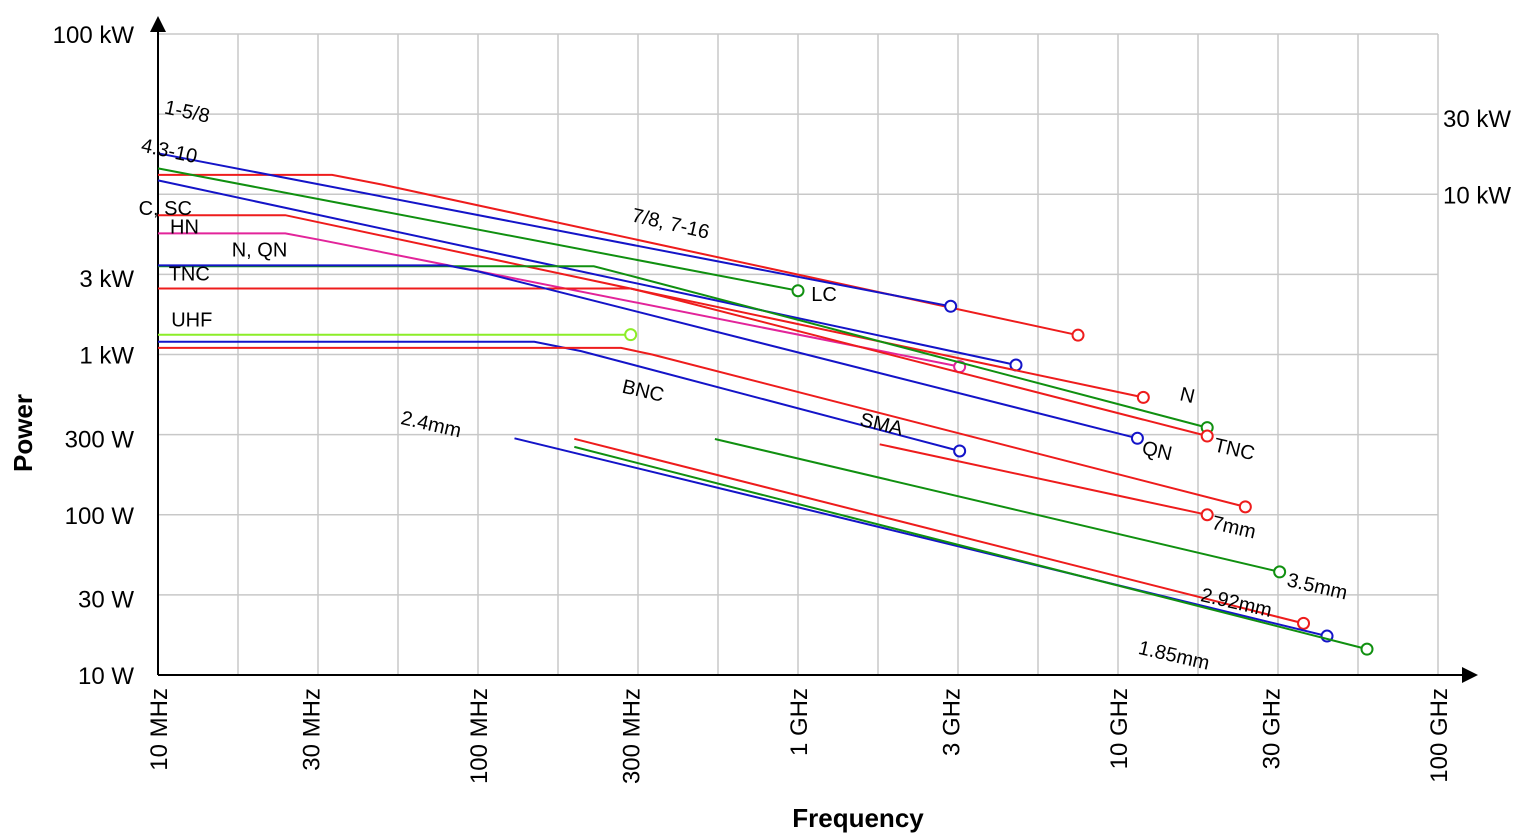  What do you see at coordinates (632, 736) in the screenshot?
I see `x-tick-label: 300 MHz` at bounding box center [632, 736].